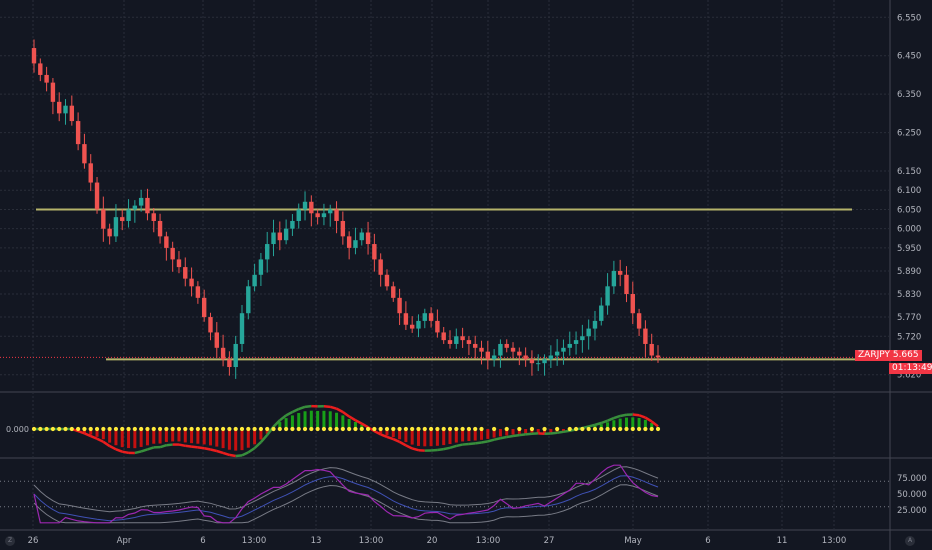 The height and width of the screenshot is (550, 932). Describe the element at coordinates (202, 541) in the screenshot. I see `time-tick-label: 6` at that location.